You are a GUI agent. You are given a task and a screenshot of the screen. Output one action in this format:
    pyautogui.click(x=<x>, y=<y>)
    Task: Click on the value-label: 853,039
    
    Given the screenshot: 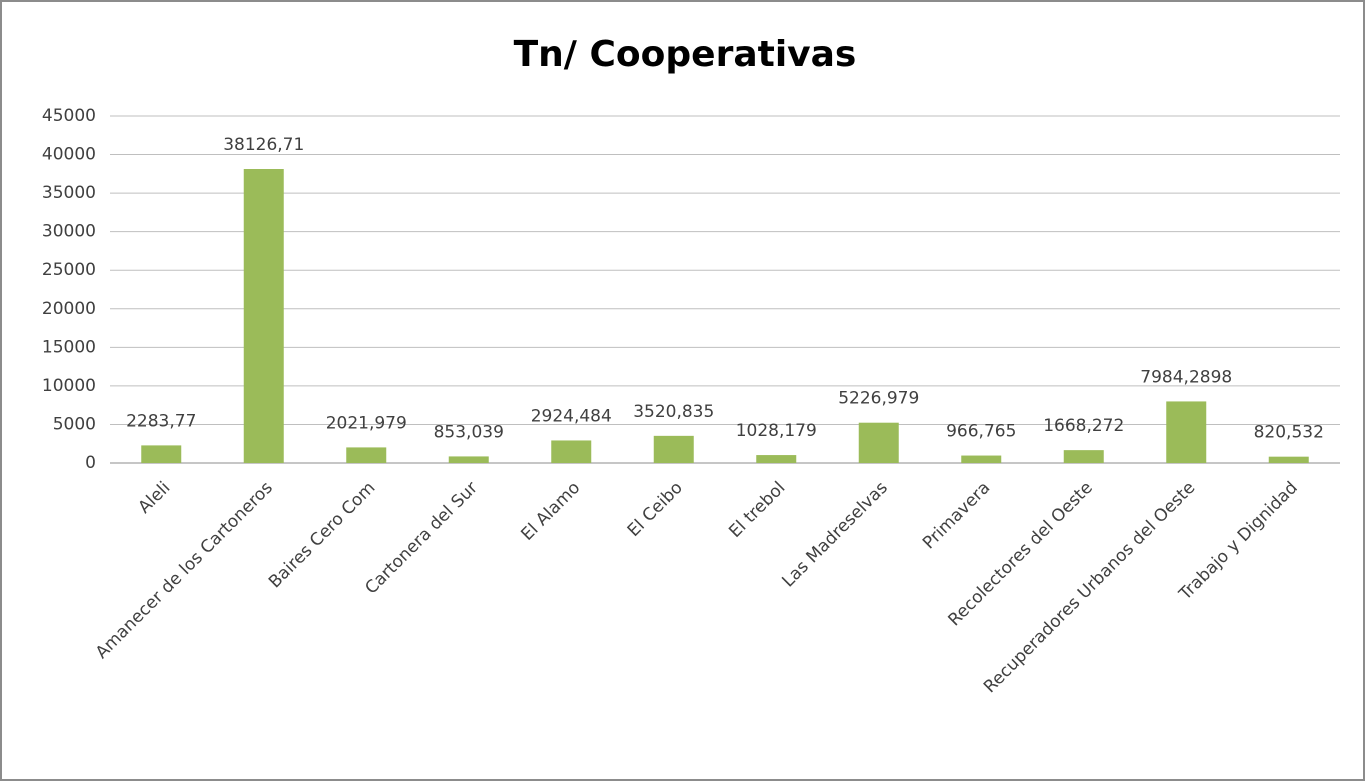 What is the action you would take?
    pyautogui.click(x=469, y=432)
    